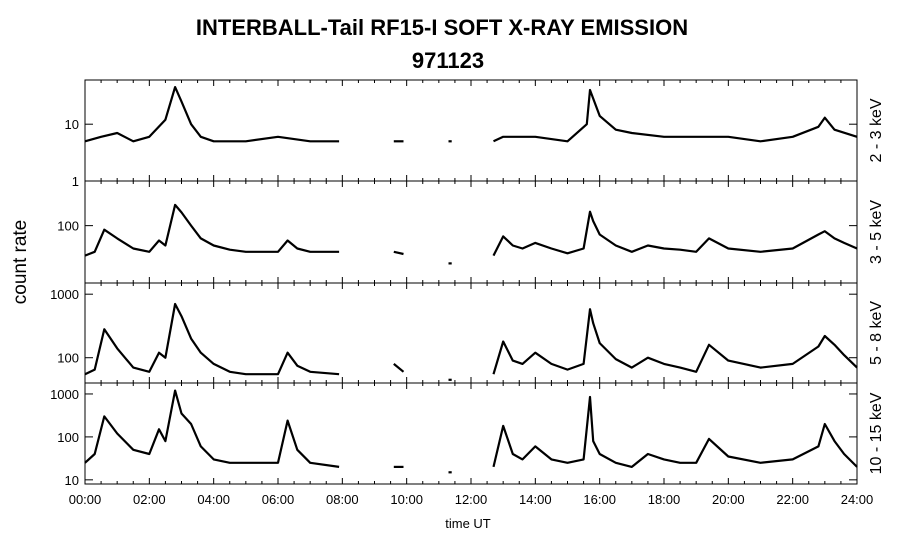 The height and width of the screenshot is (548, 900). I want to click on y-tick-label: 1, so click(75, 181).